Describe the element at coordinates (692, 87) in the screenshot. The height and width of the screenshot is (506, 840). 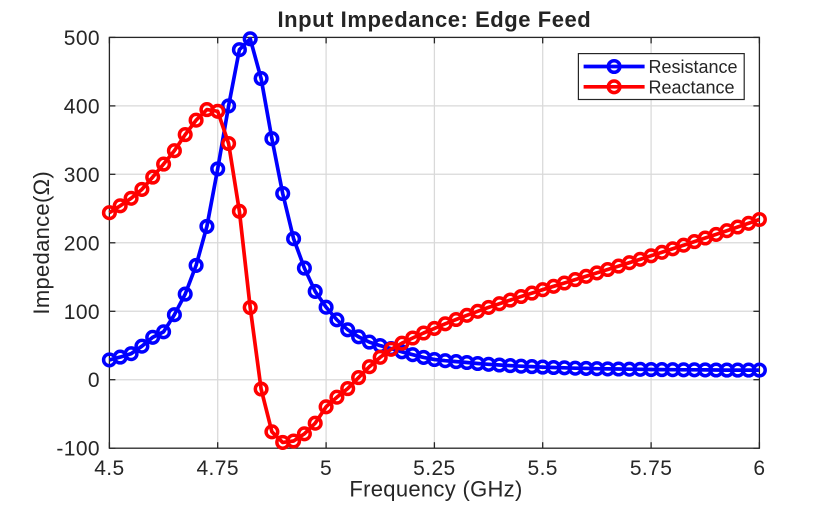
I see `svg-text: Reactance` at that location.